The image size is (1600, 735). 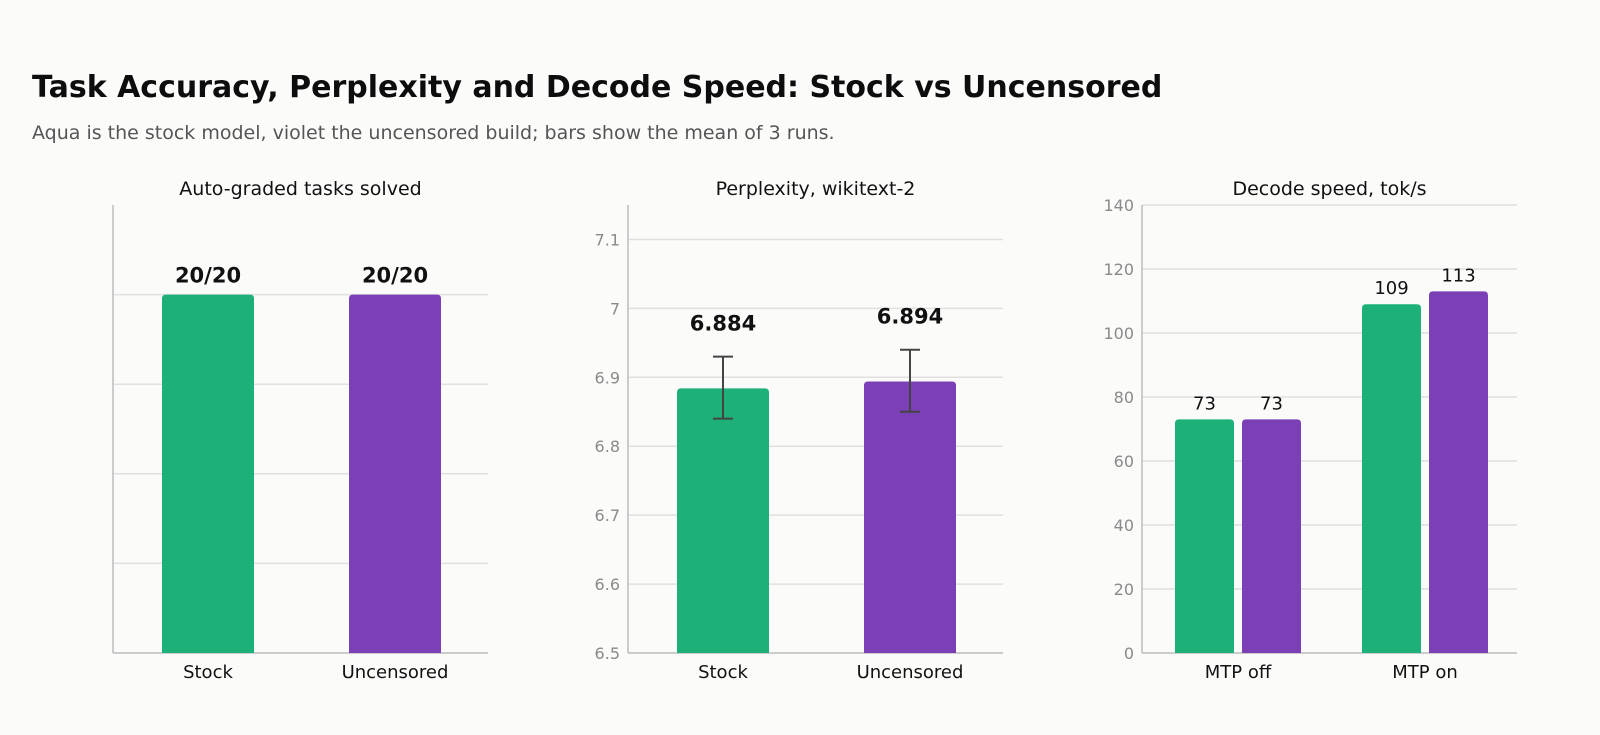 What do you see at coordinates (607, 377) in the screenshot?
I see `chart2-y-tick-label: 6.9` at bounding box center [607, 377].